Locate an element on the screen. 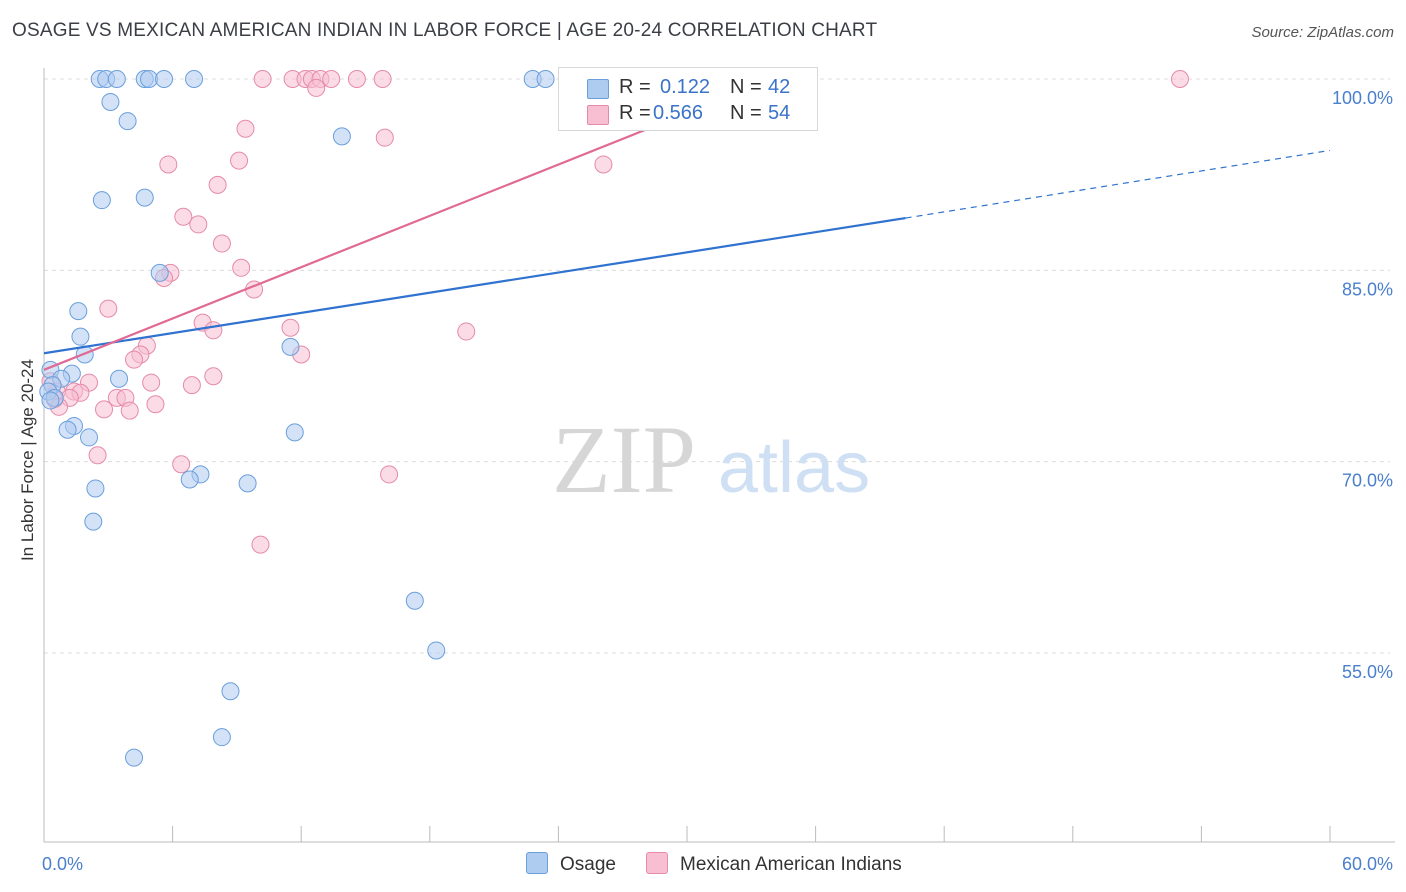 The width and height of the screenshot is (1406, 892). bottom-legend-label-osage: Osage is located at coordinates (588, 864).